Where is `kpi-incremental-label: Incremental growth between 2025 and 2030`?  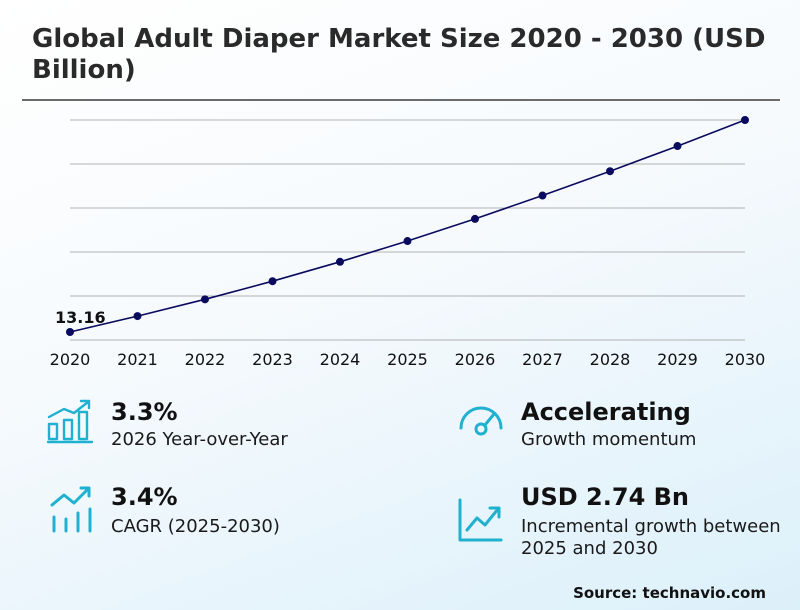
kpi-incremental-label: Incremental growth between 2025 and 2030 is located at coordinates (651, 537).